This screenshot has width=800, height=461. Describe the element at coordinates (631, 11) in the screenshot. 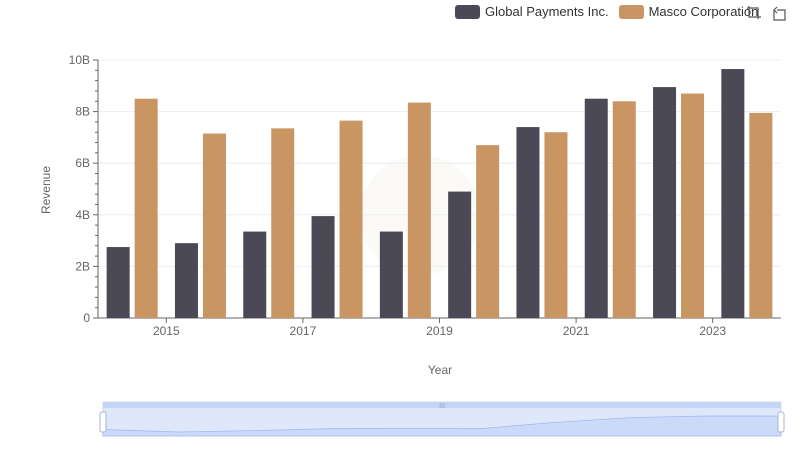

I see `legend-swatch-masco` at that location.